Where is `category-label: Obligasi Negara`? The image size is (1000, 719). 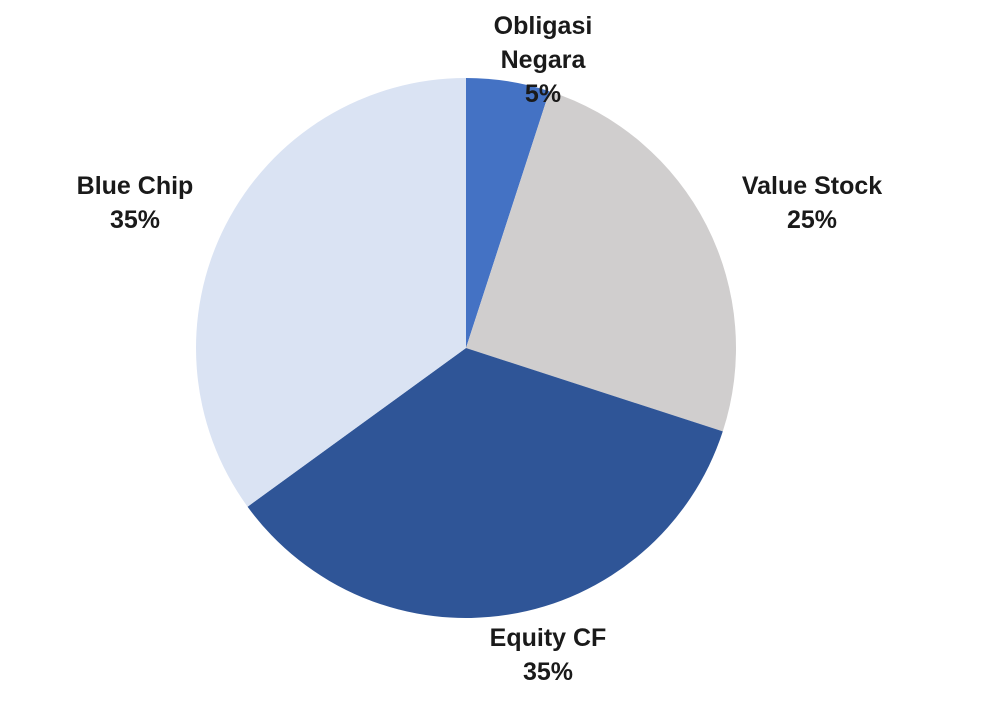 category-label: Obligasi Negara is located at coordinates (543, 43).